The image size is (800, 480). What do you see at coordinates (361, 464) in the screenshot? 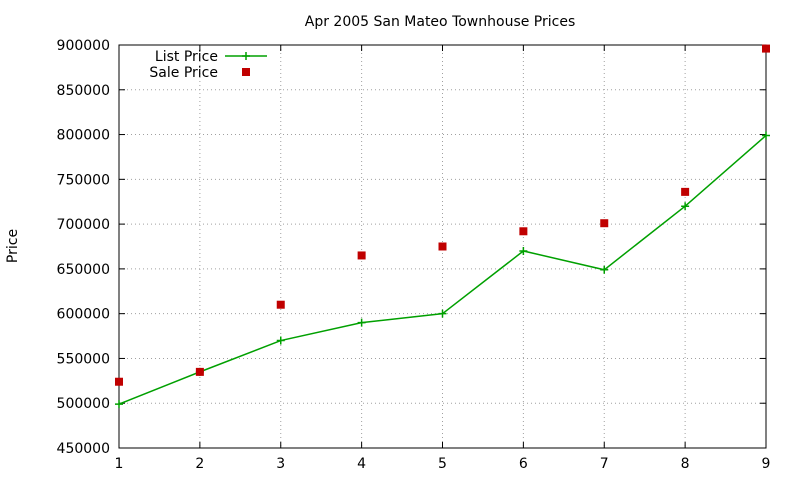
I see `x-tick-label: 4` at bounding box center [361, 464].